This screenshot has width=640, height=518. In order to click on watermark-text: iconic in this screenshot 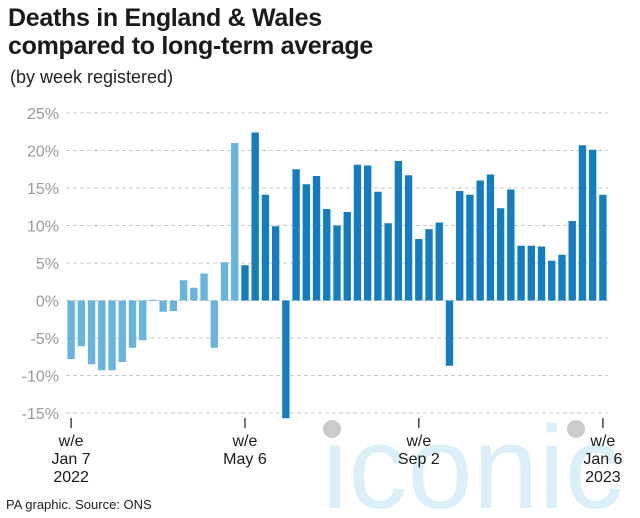, I will do `click(473, 460)`.